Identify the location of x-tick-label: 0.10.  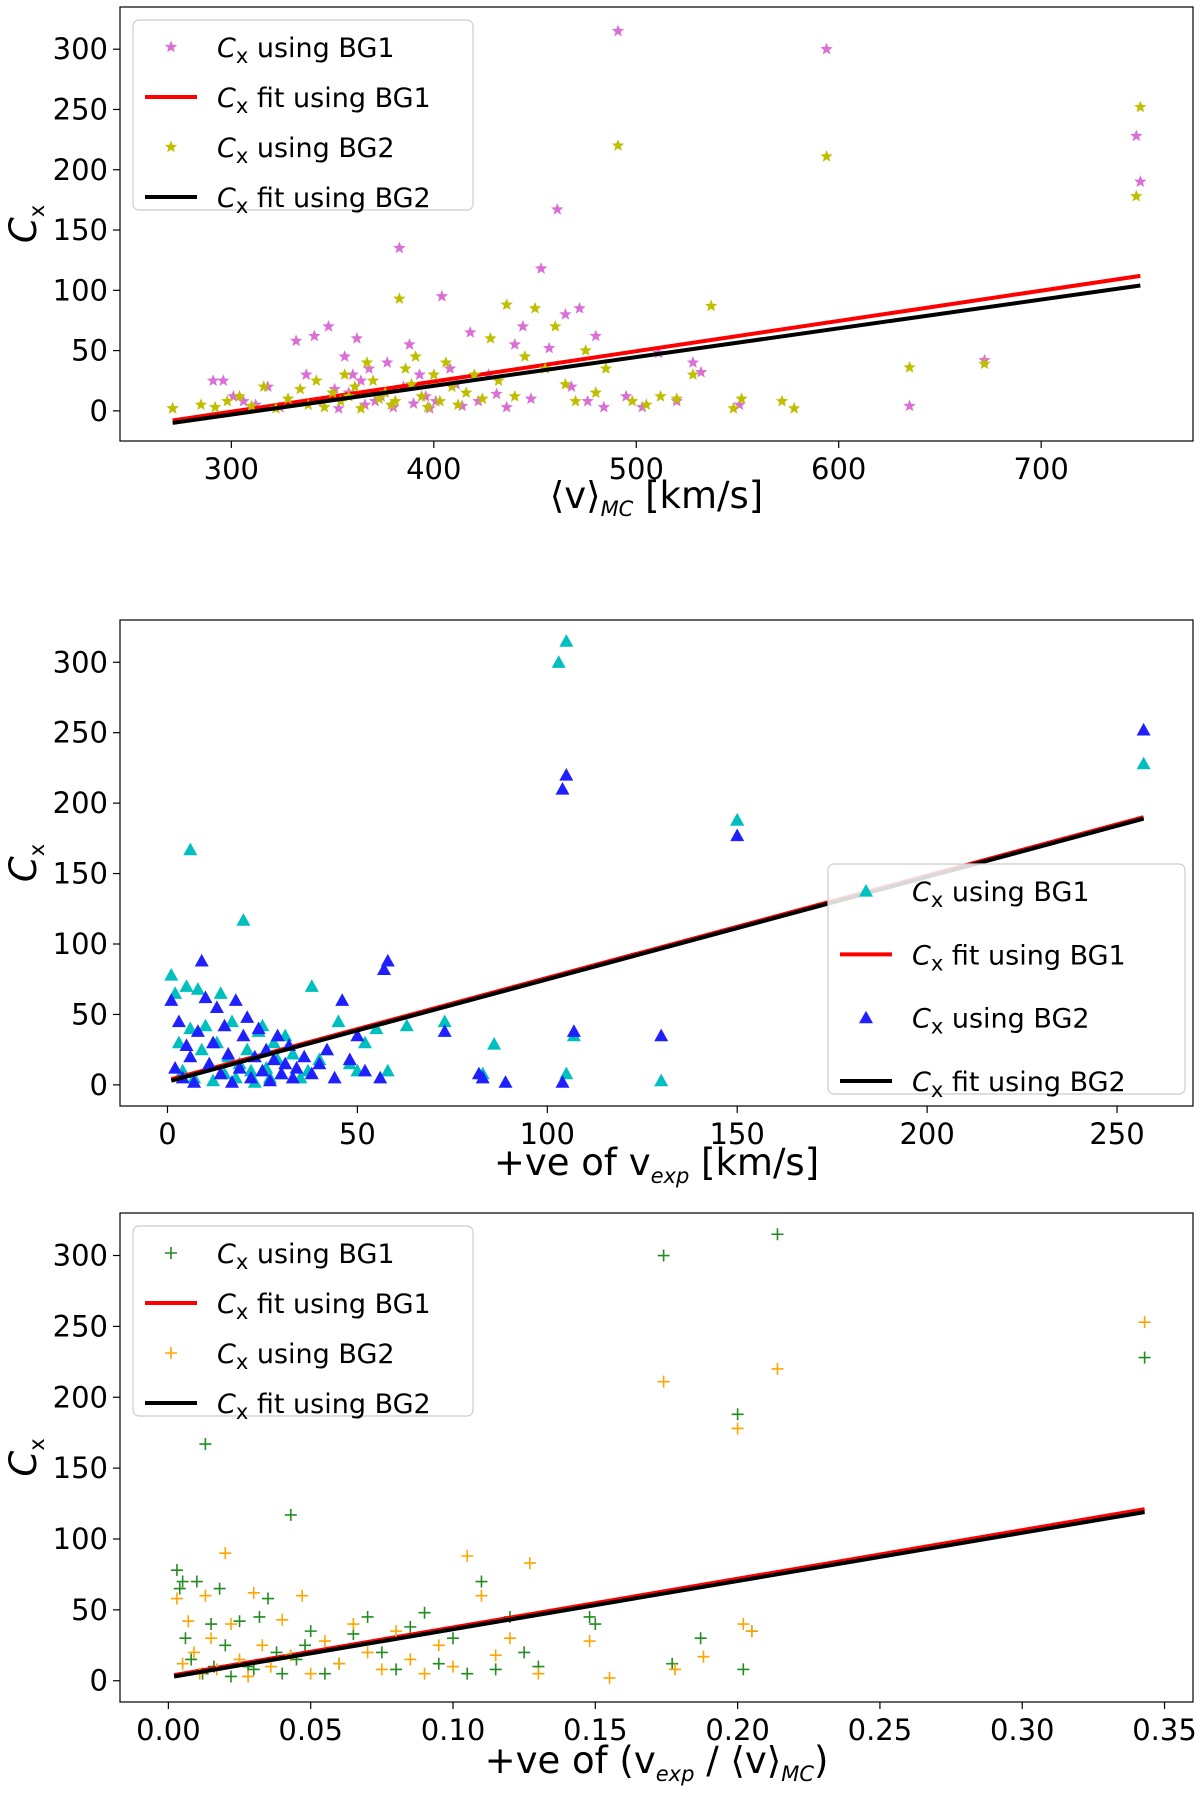
(453, 1730).